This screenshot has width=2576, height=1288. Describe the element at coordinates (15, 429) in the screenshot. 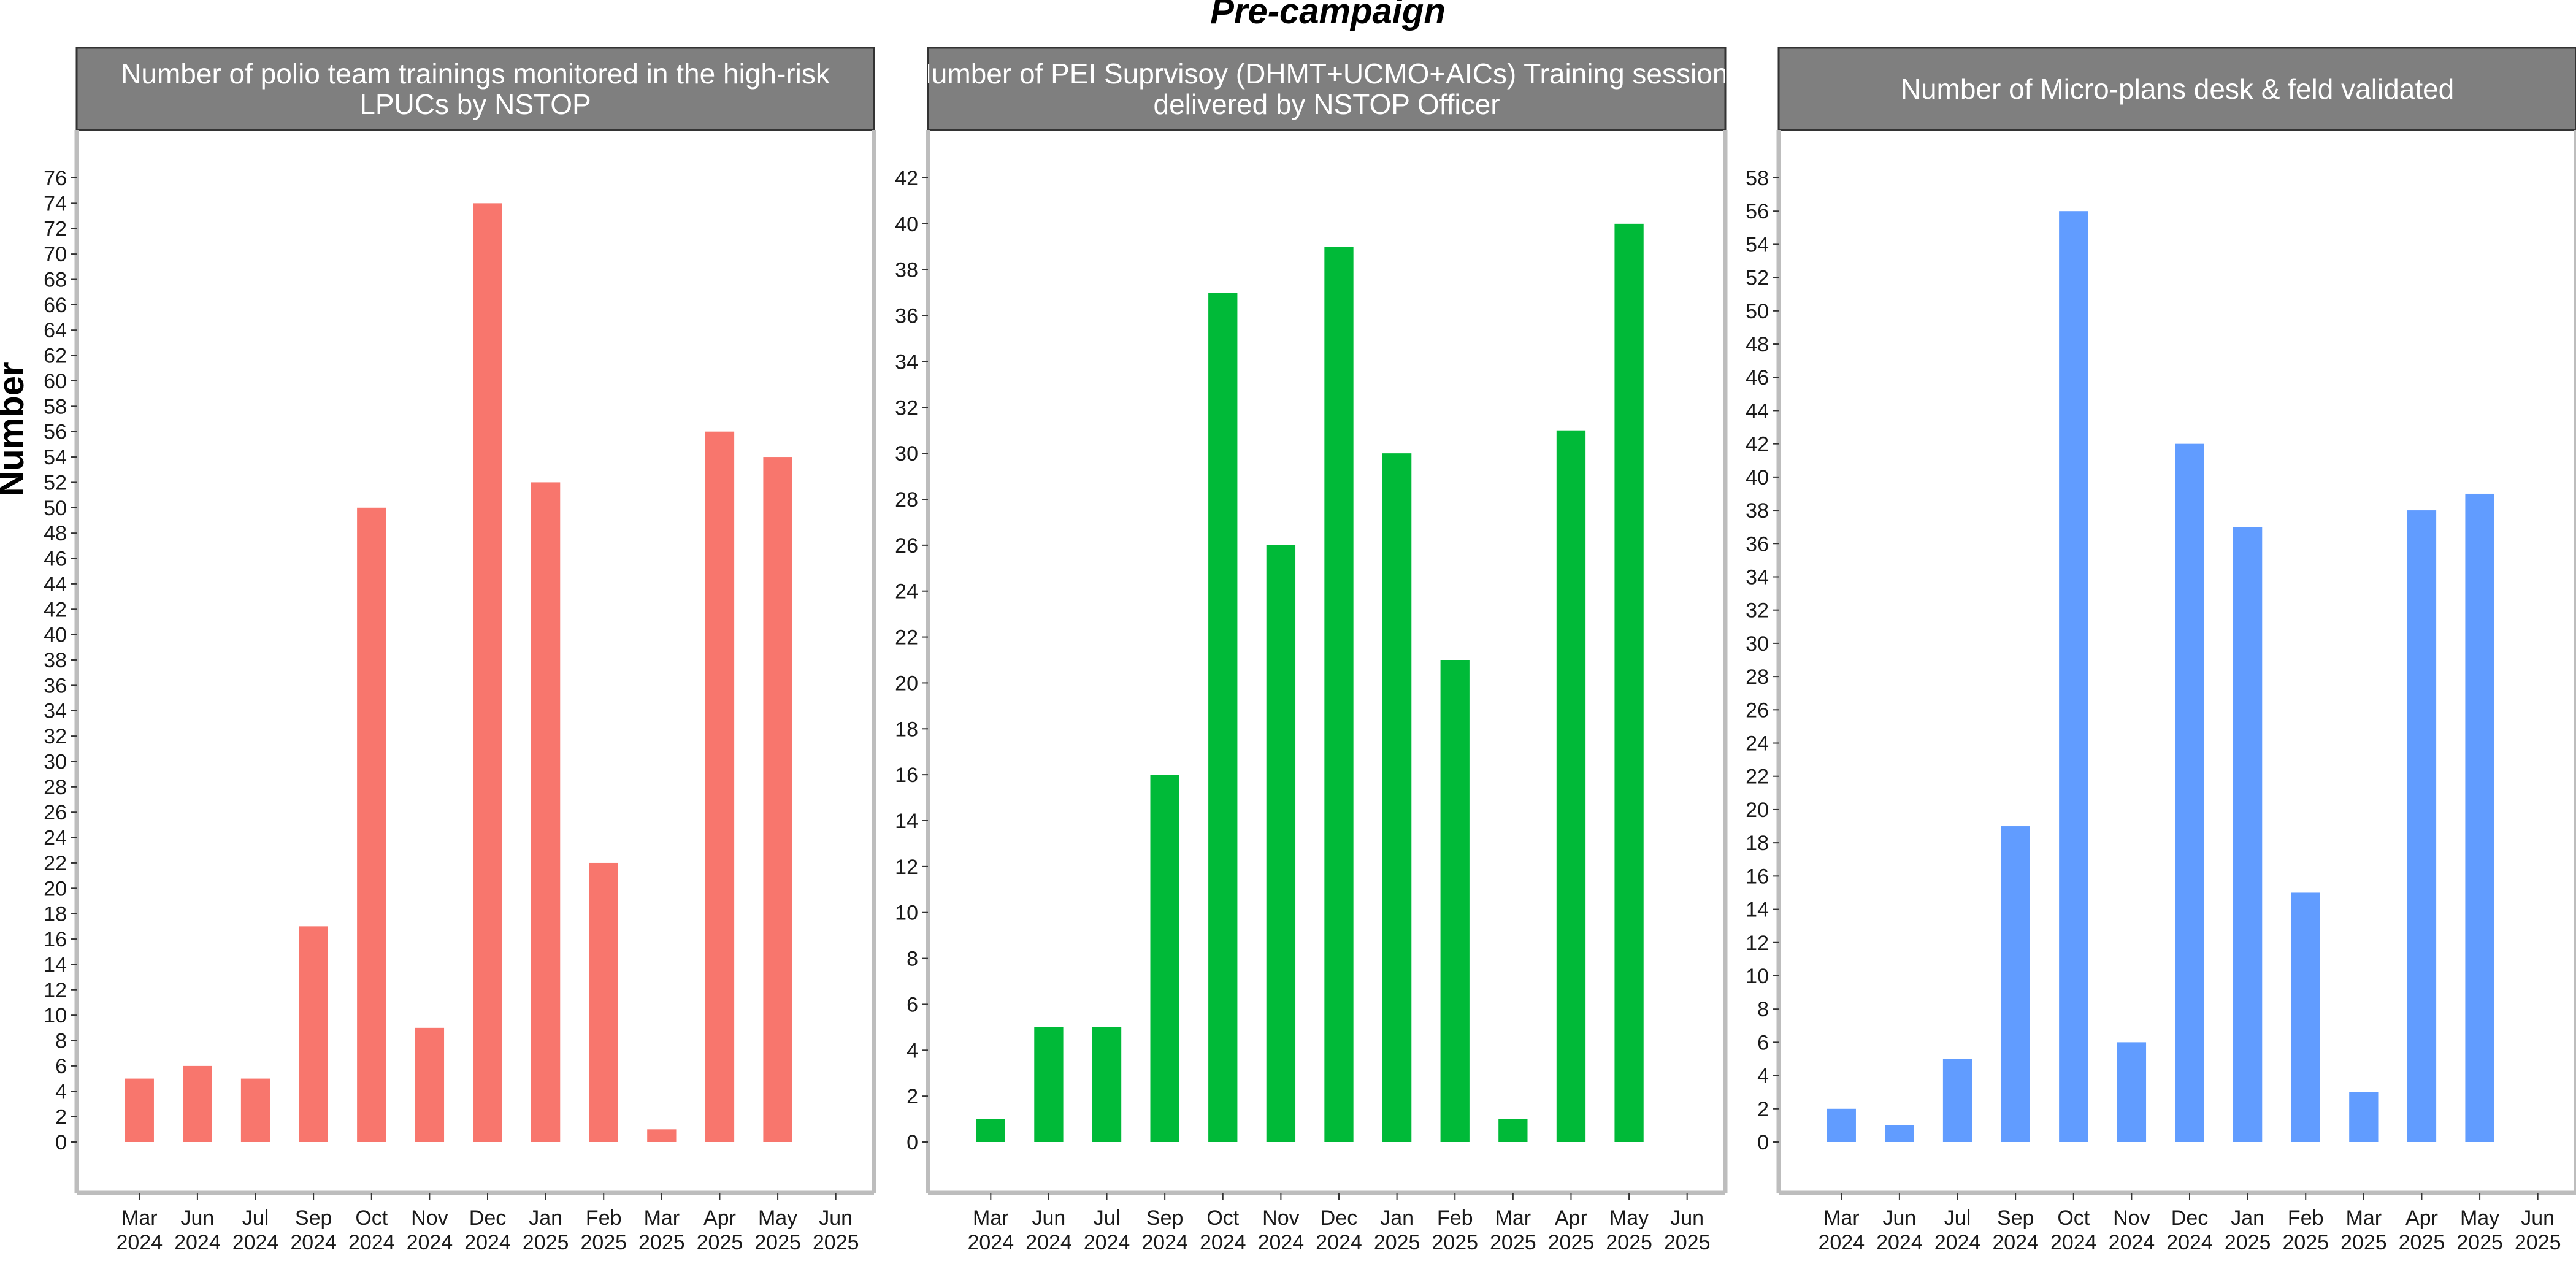

I see `y-axis-label: Number` at that location.